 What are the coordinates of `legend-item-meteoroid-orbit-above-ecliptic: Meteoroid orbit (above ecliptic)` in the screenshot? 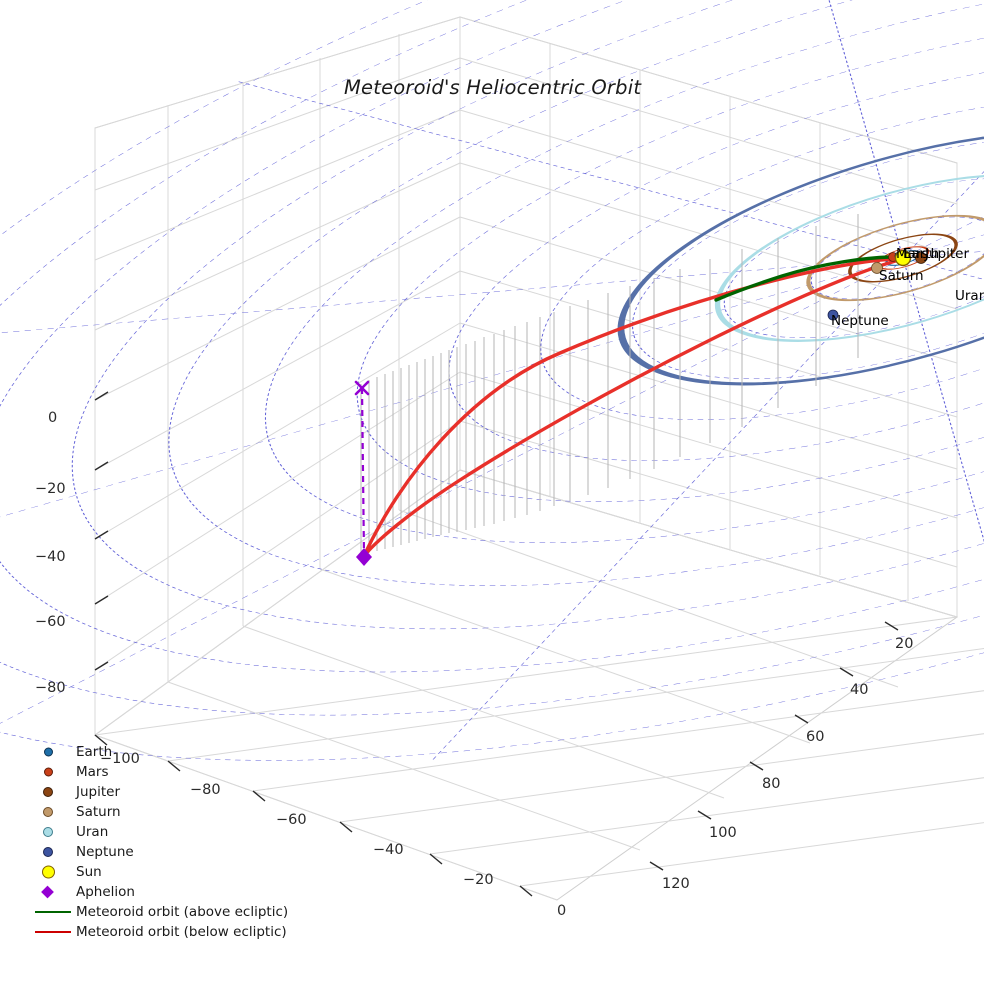 It's located at (175, 912).